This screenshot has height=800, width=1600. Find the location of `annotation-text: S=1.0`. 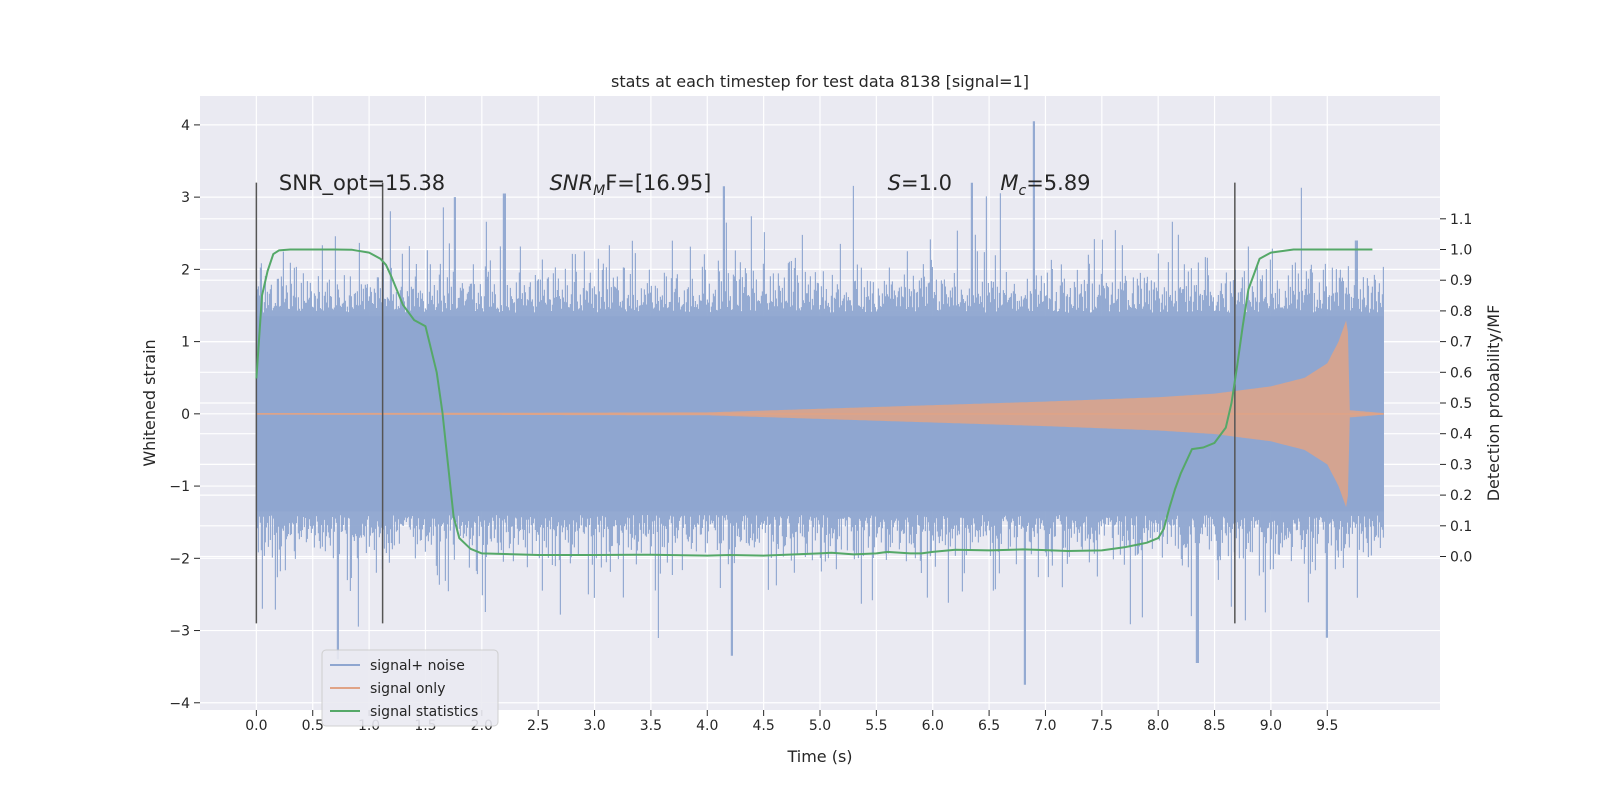

annotation-text: S=1.0 is located at coordinates (920, 183).